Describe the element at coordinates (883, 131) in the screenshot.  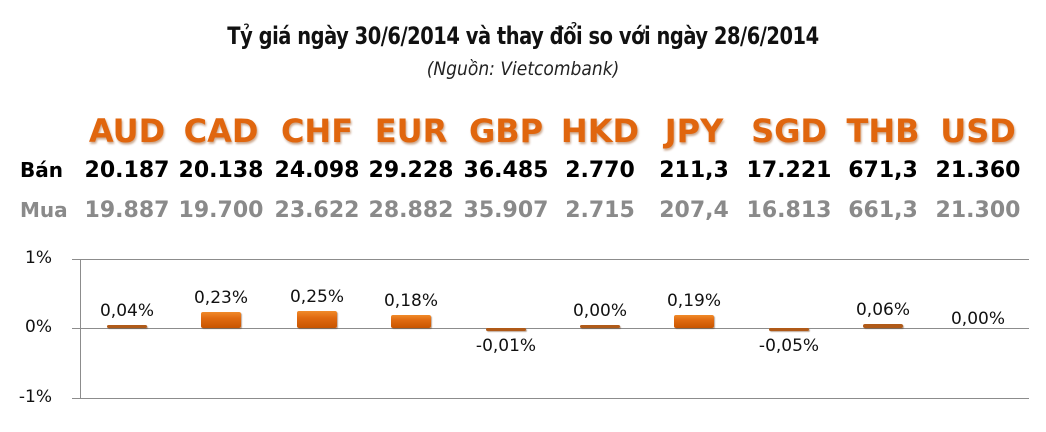
I see `currency-code: THB` at that location.